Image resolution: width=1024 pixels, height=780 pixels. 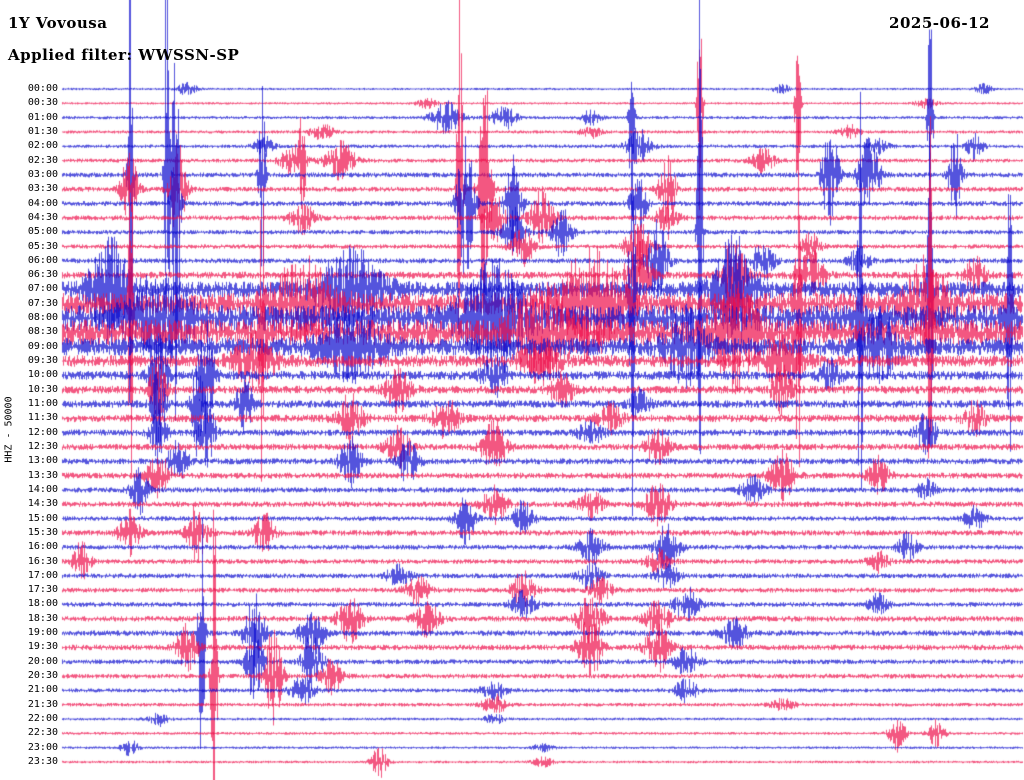 I want to click on time-label: 09:00, so click(x=42, y=346).